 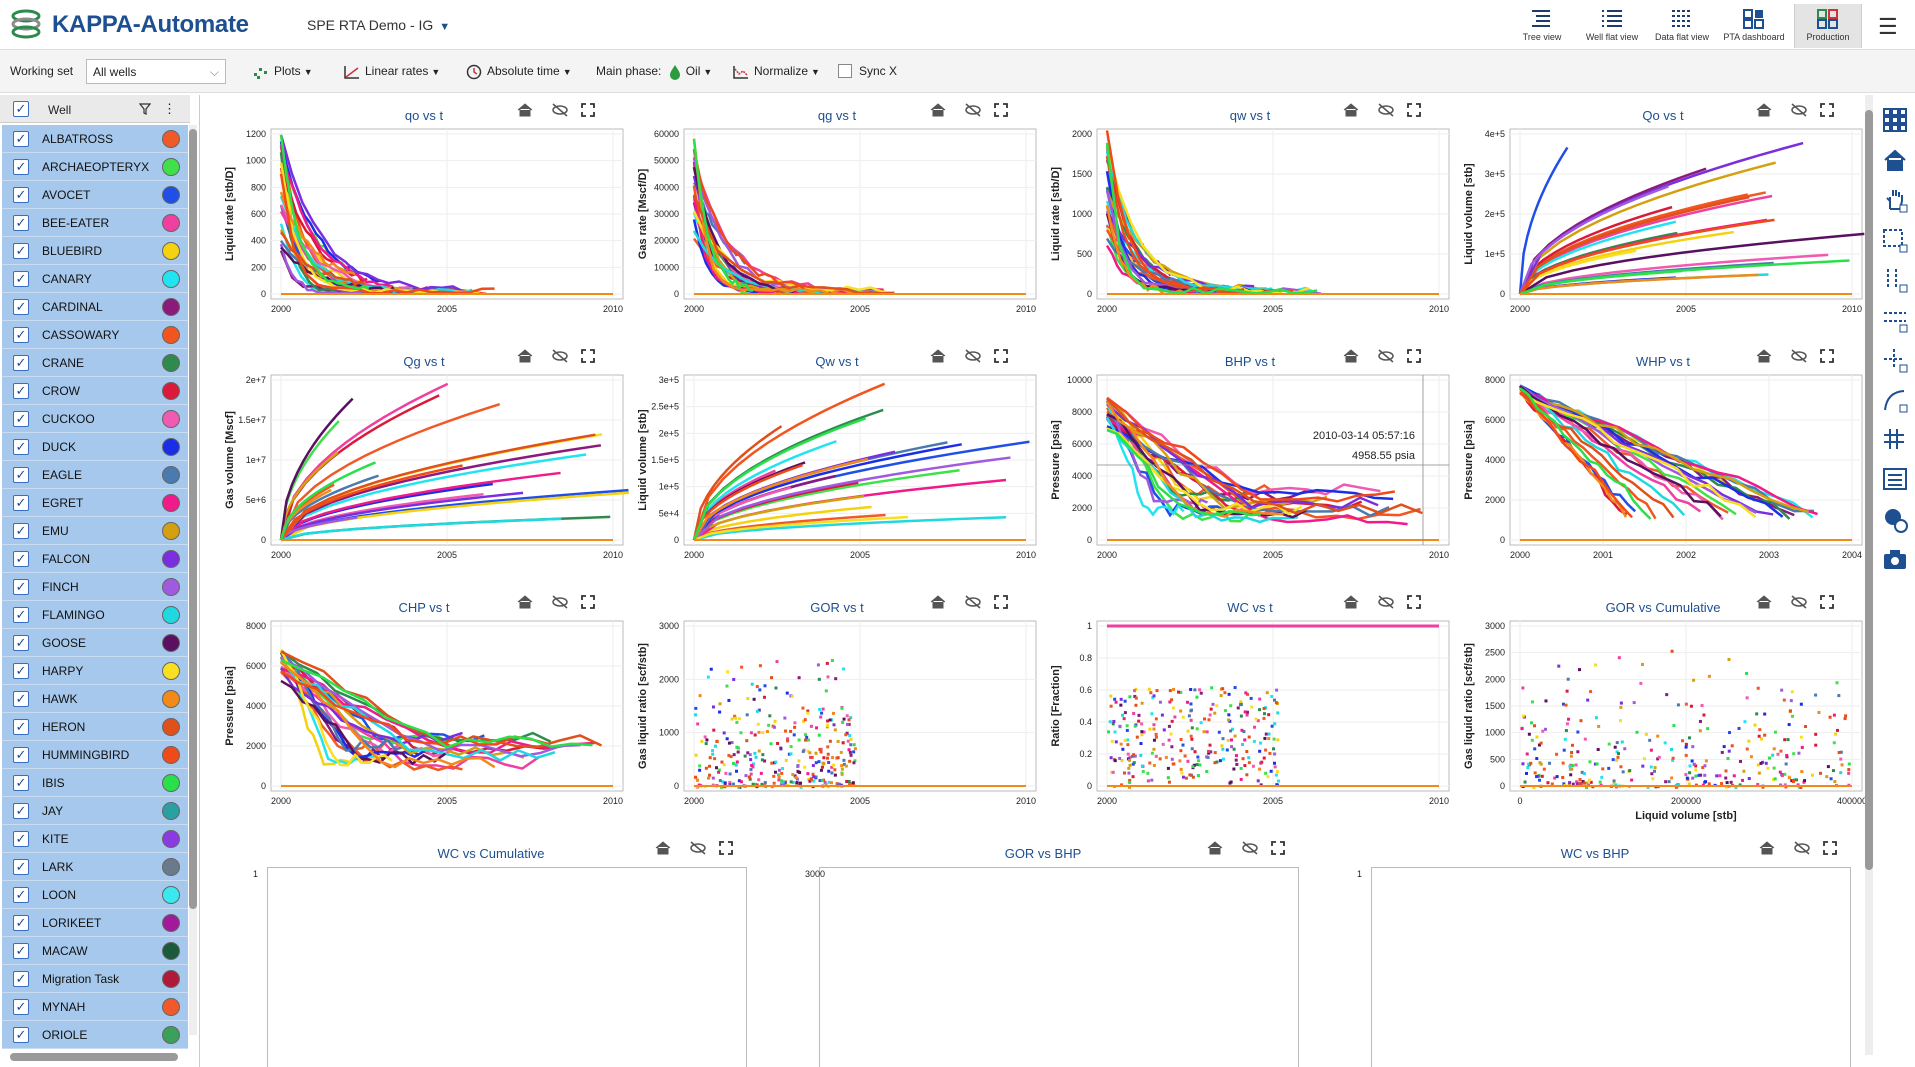 What do you see at coordinates (95, 1035) in the screenshot?
I see `well-row: ✓ ORIOLE` at bounding box center [95, 1035].